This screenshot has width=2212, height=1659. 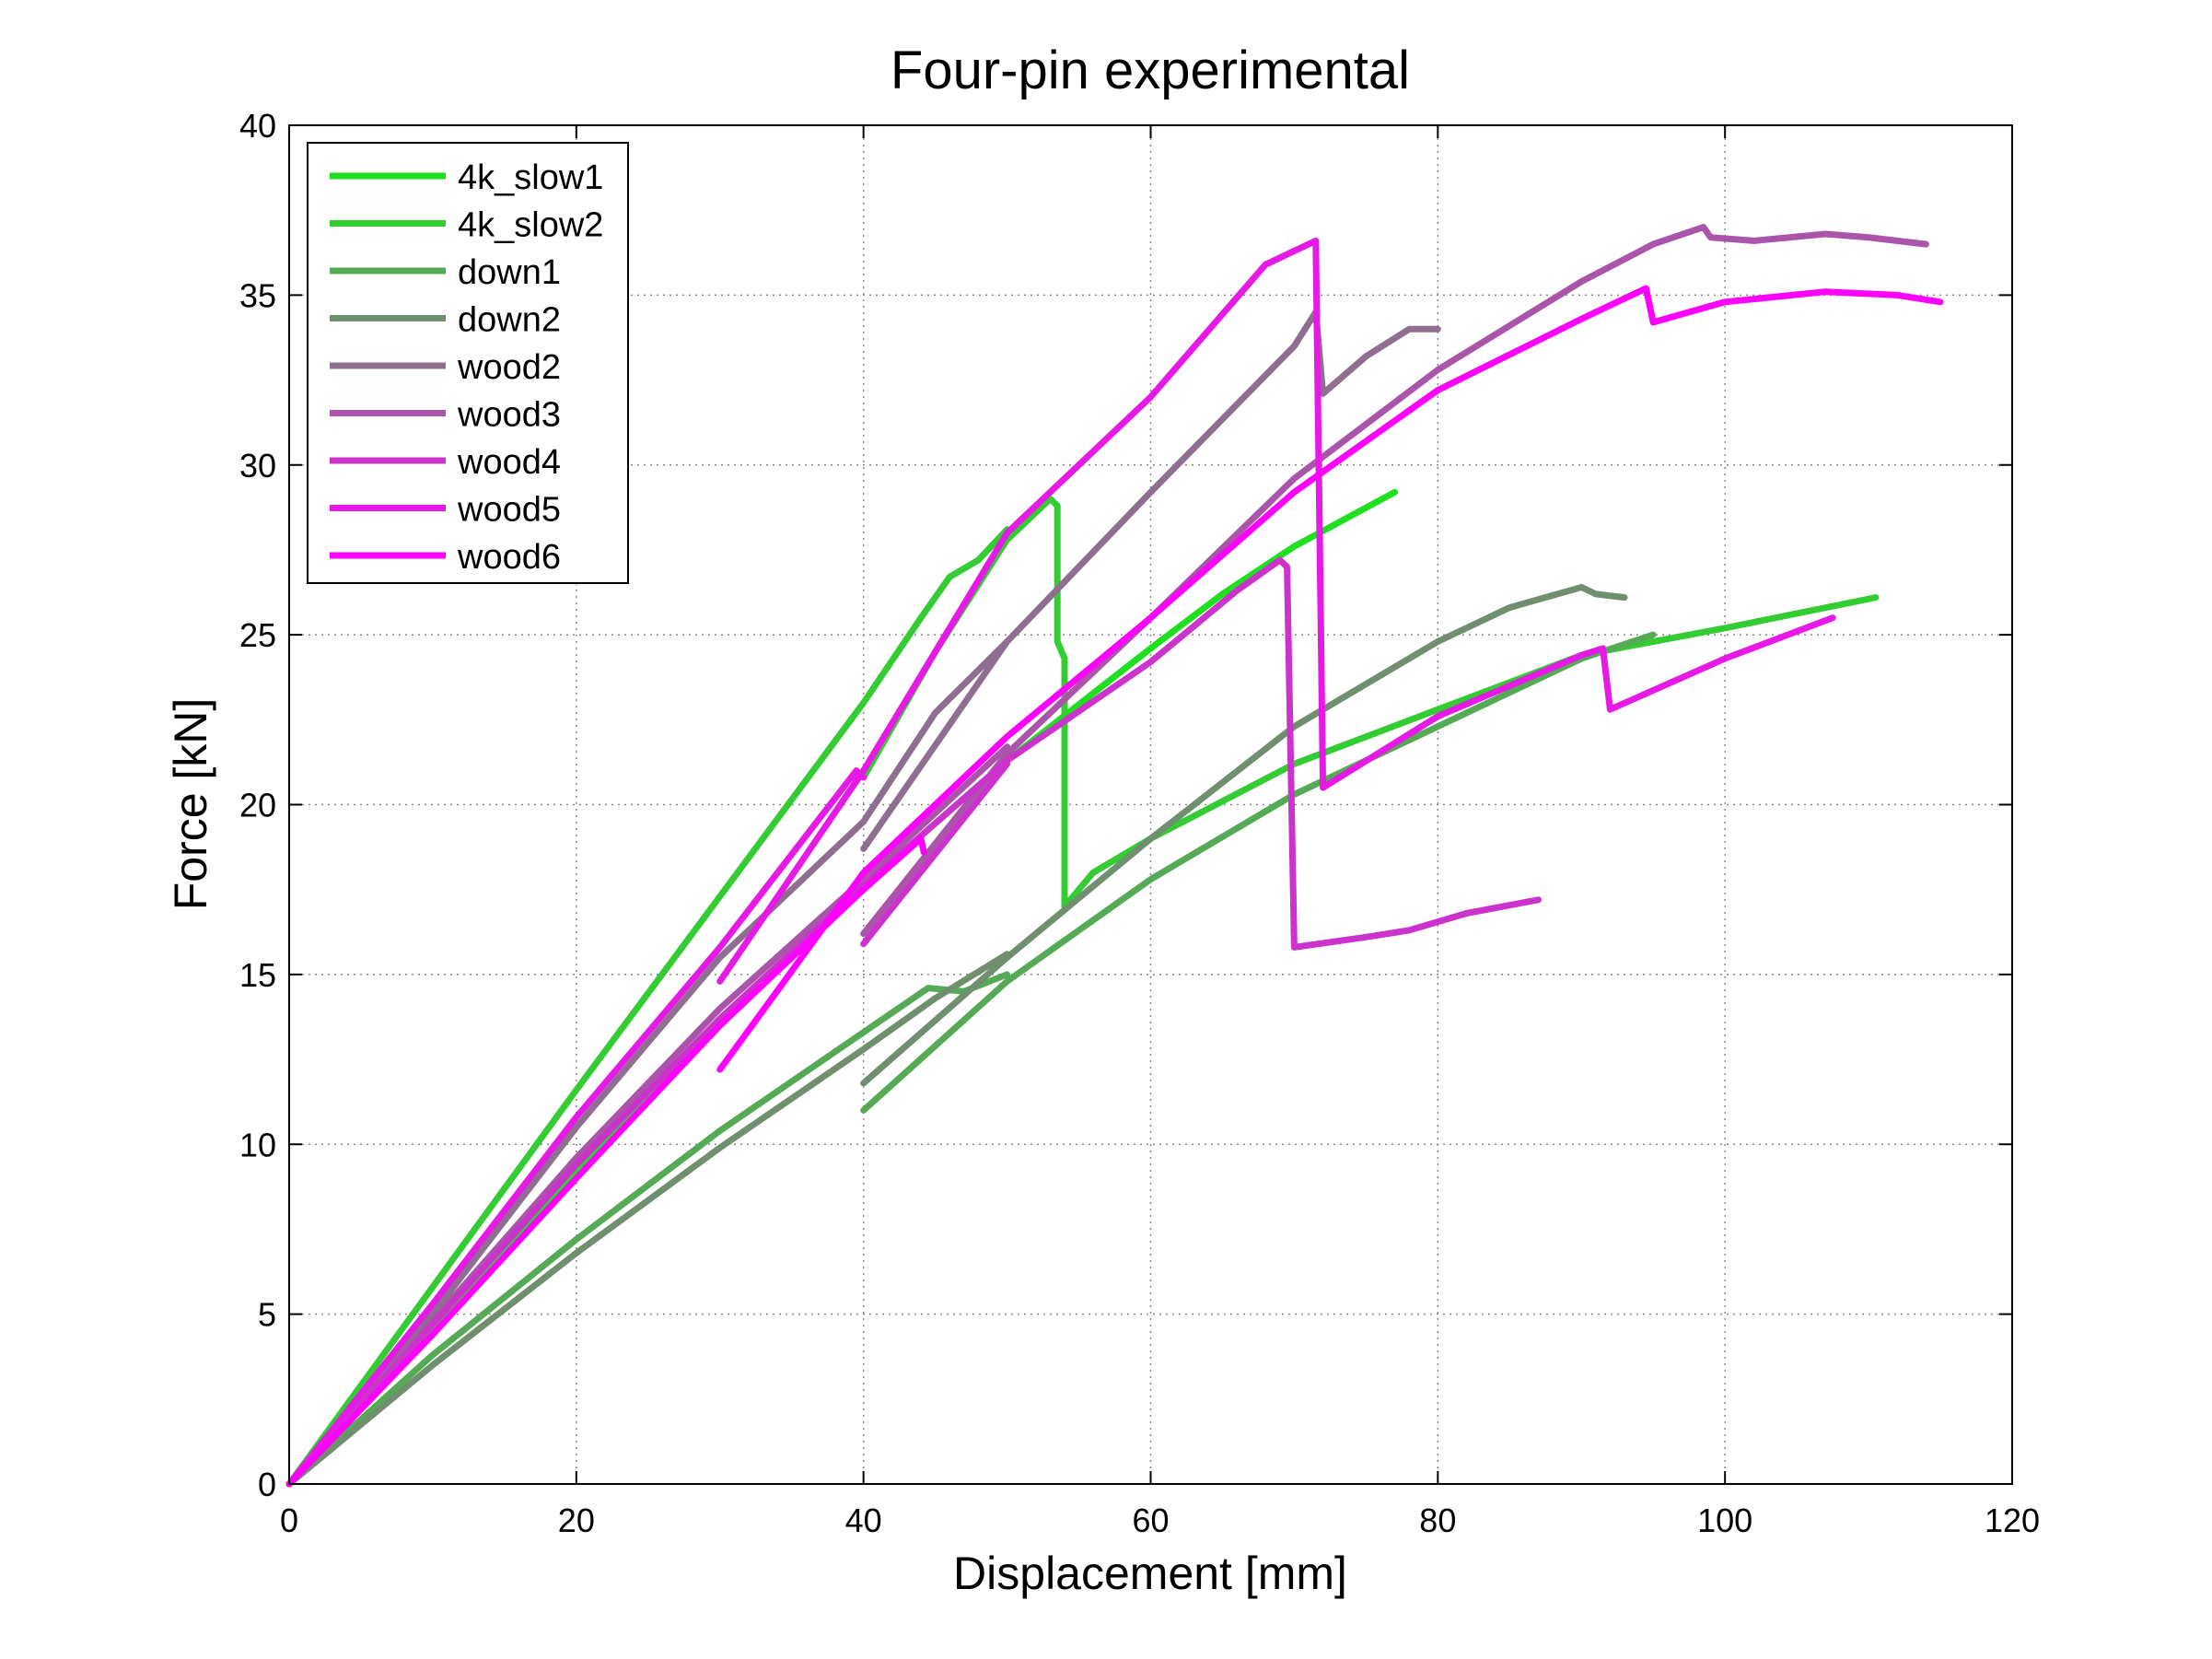 I want to click on x-tick-label: 60, so click(x=1151, y=1520).